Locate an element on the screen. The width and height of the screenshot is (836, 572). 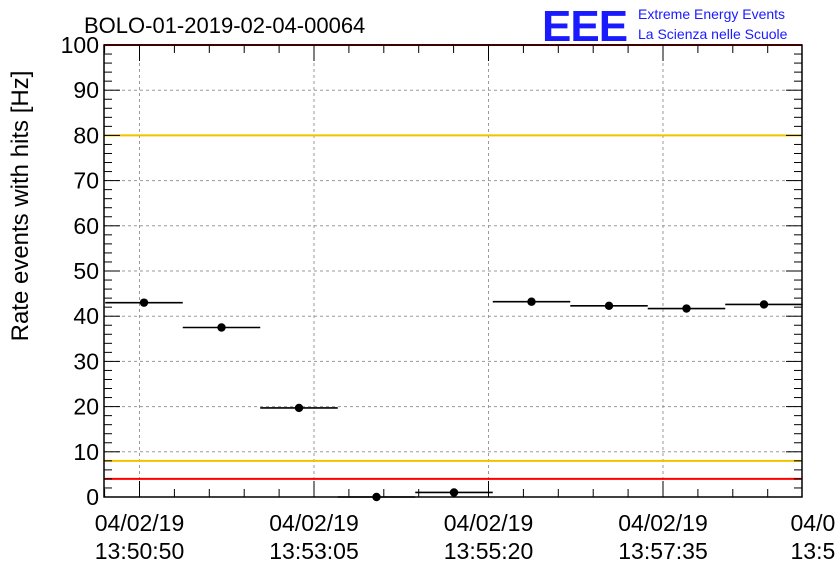
y-tick-label: 100 is located at coordinates (80, 45).